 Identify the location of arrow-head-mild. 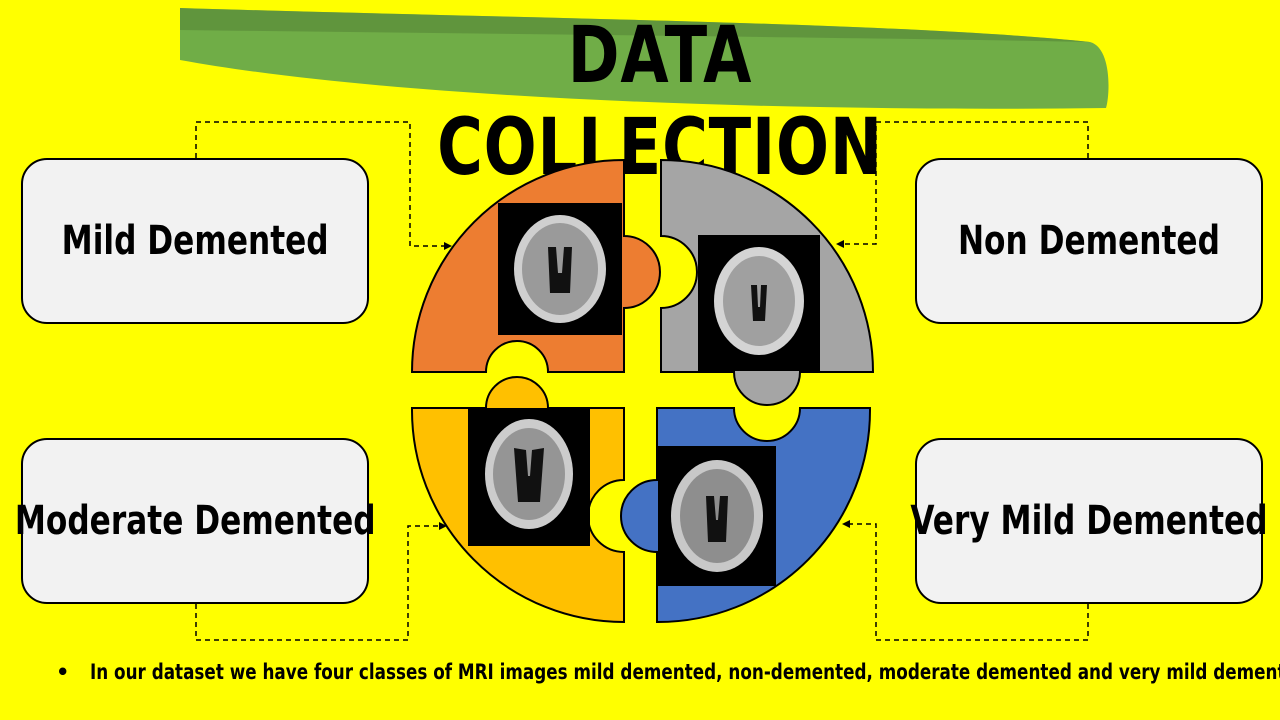
(448, 246).